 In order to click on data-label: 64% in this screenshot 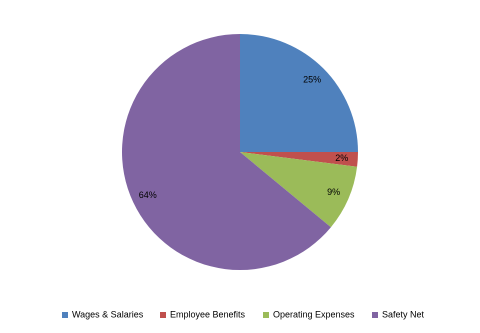, I will do `click(148, 195)`.